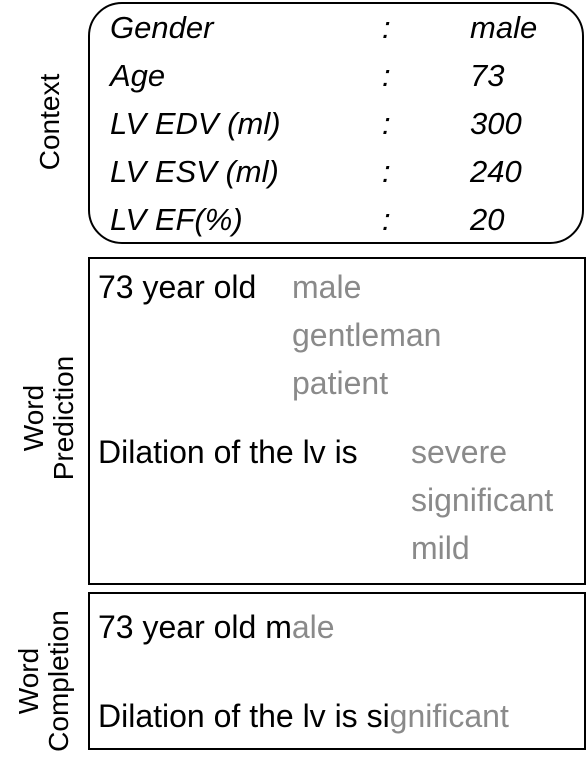 The image size is (588, 766). I want to click on prediction-candidate: patient, so click(340, 383).